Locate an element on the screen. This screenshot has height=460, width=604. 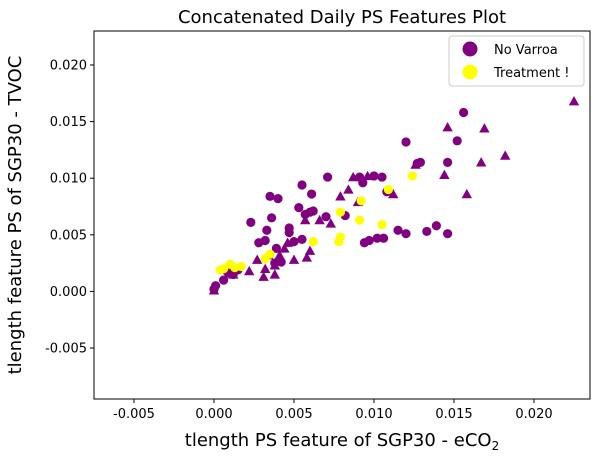
x-axis-label-main: tlength PS feature of SGP30 - eCO is located at coordinates (338, 440).